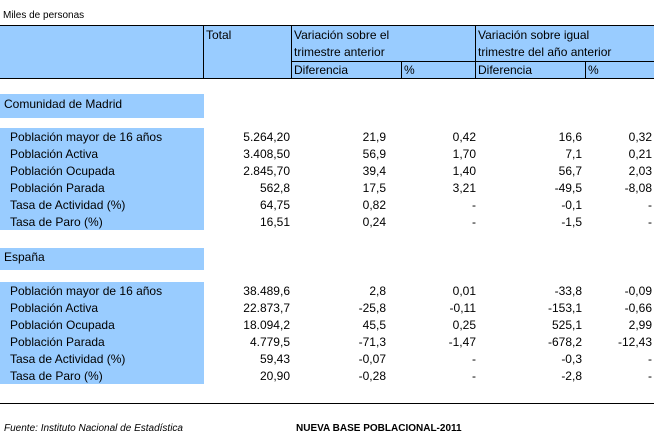  Describe the element at coordinates (374, 137) in the screenshot. I see `cell-dif-trim: 21,9` at that location.